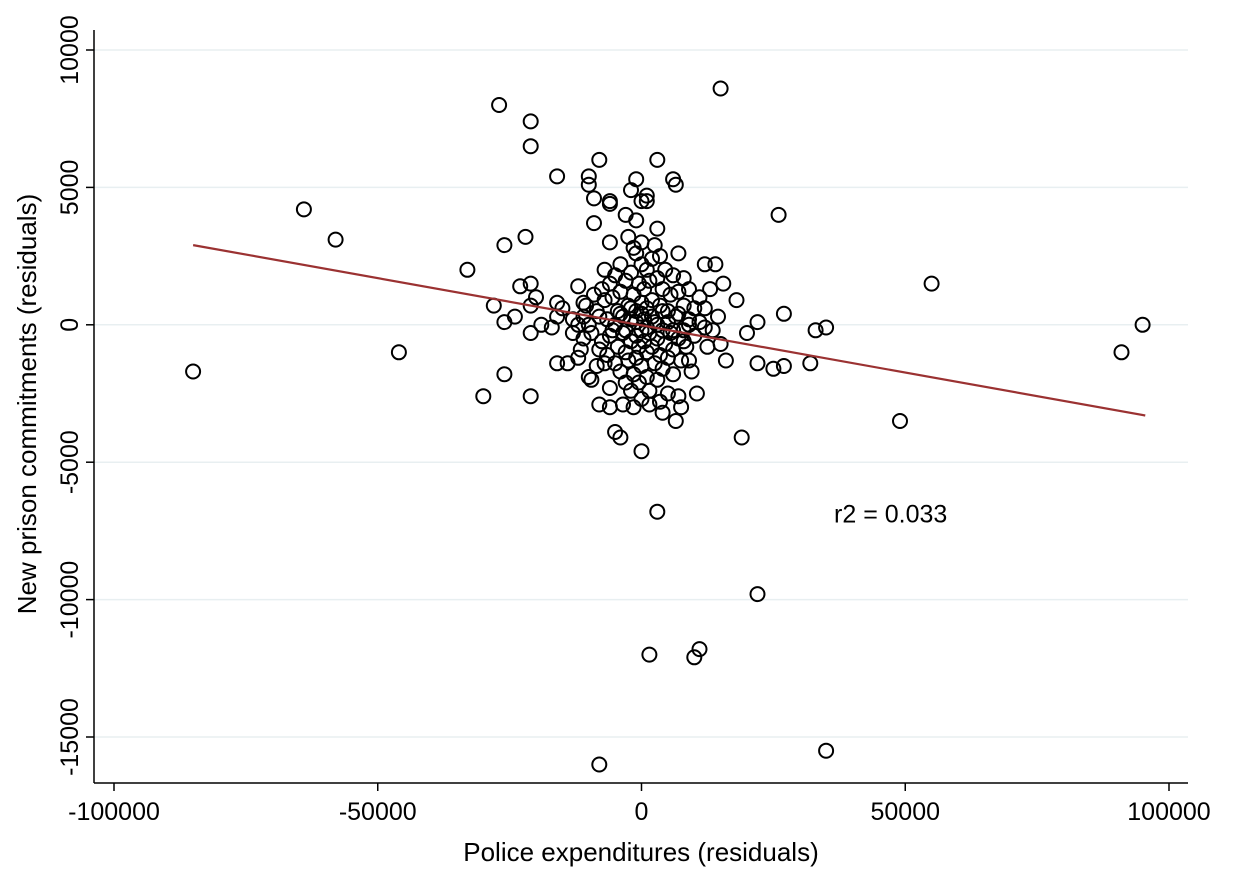  What do you see at coordinates (890, 515) in the screenshot?
I see `r2-annotation: r2 = 0.033` at bounding box center [890, 515].